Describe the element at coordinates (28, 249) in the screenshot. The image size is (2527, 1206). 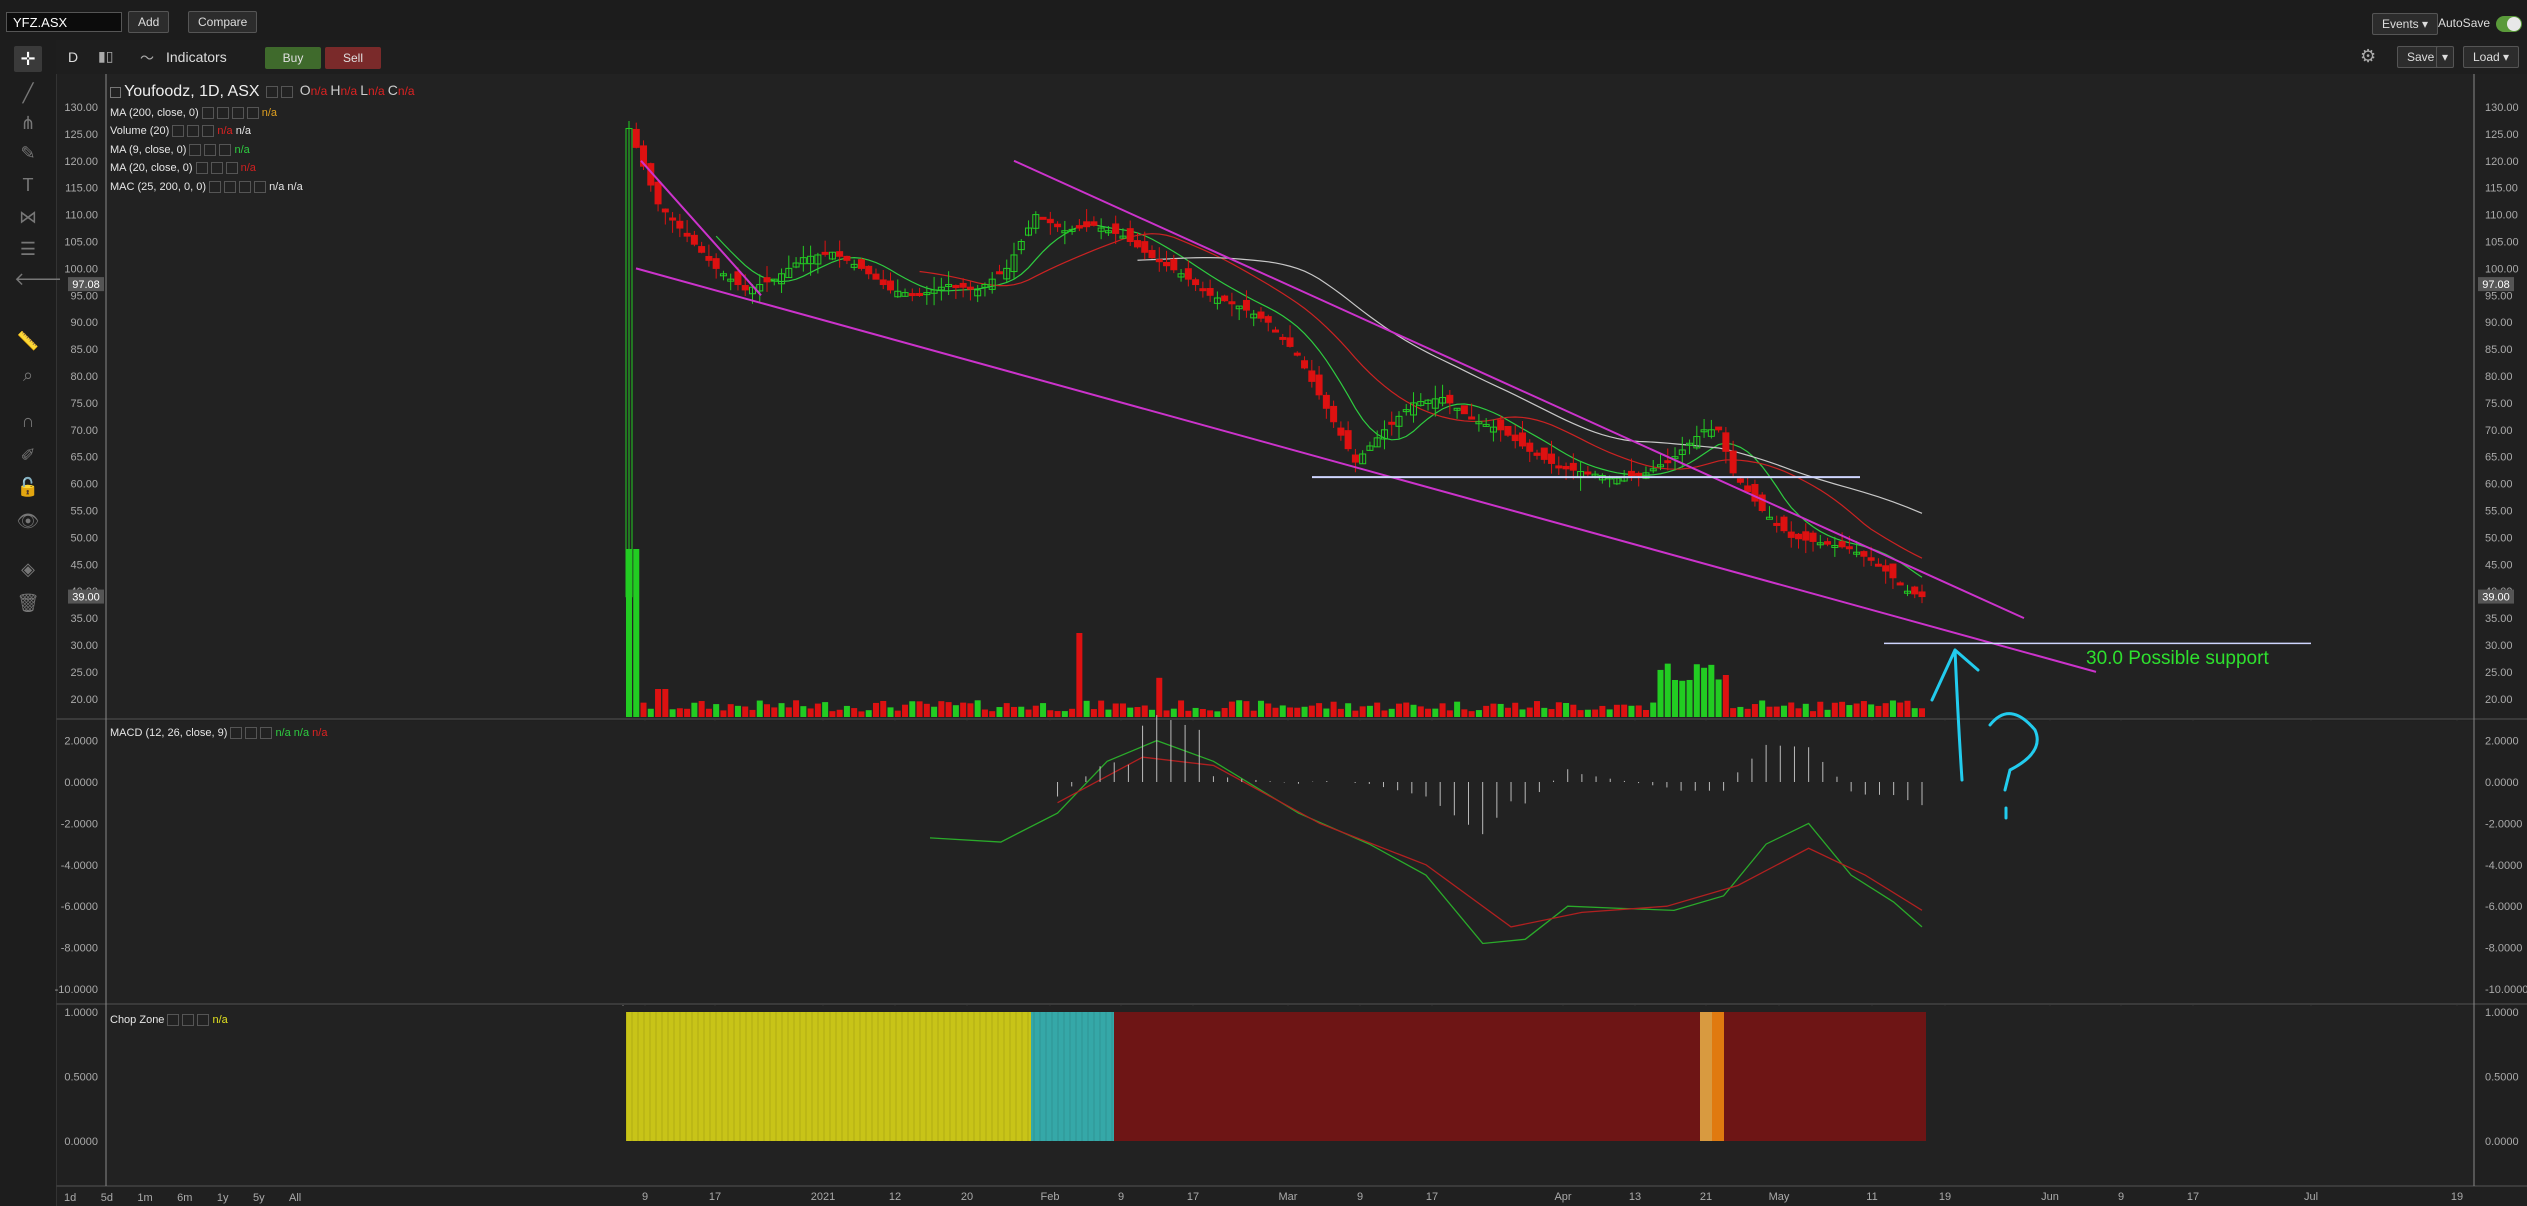
I see `fib-icon: ☰` at that location.